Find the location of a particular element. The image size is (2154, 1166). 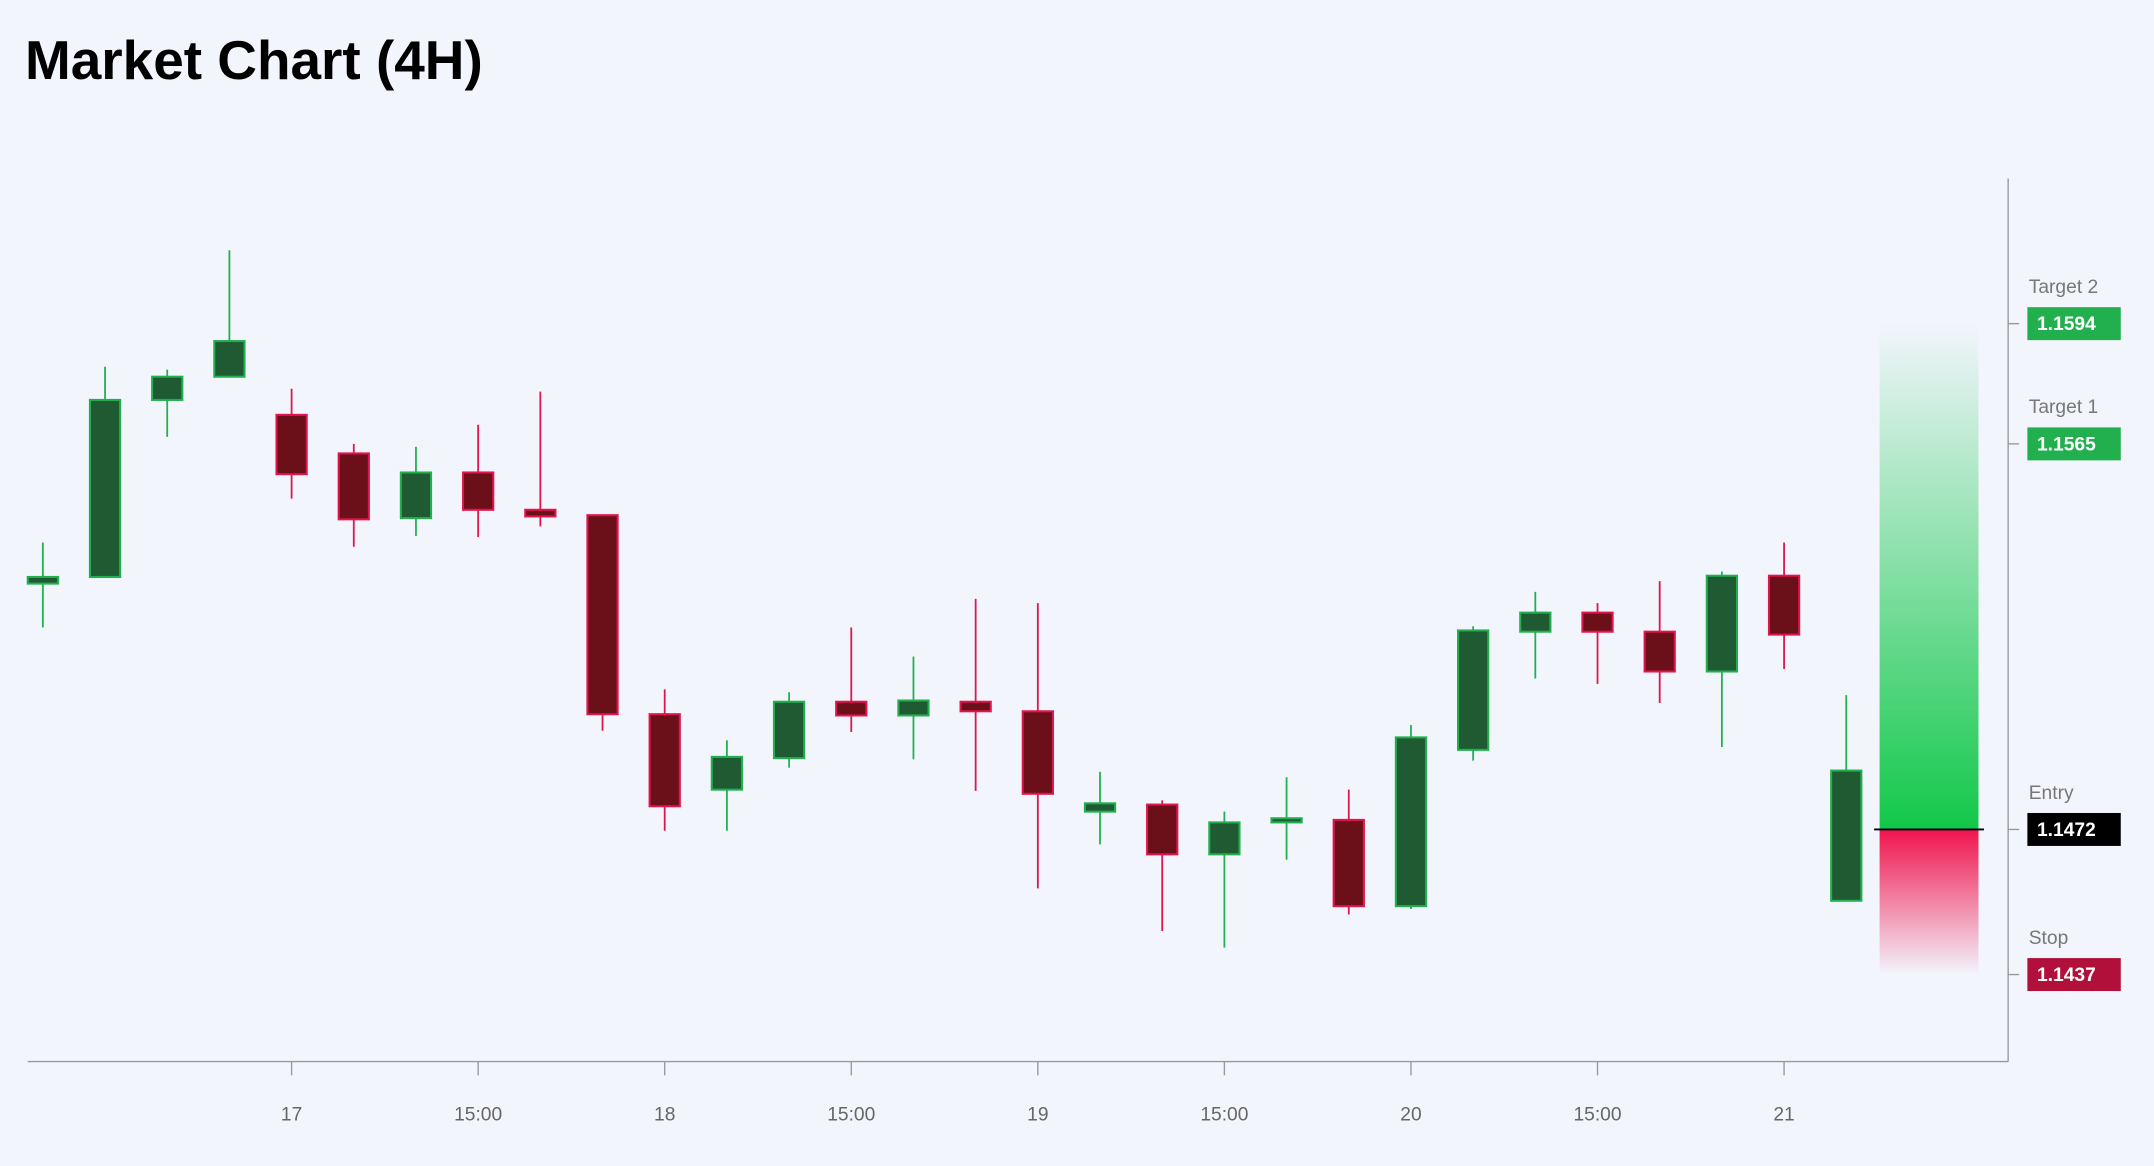

level-value: 1.1472 is located at coordinates (2066, 830).